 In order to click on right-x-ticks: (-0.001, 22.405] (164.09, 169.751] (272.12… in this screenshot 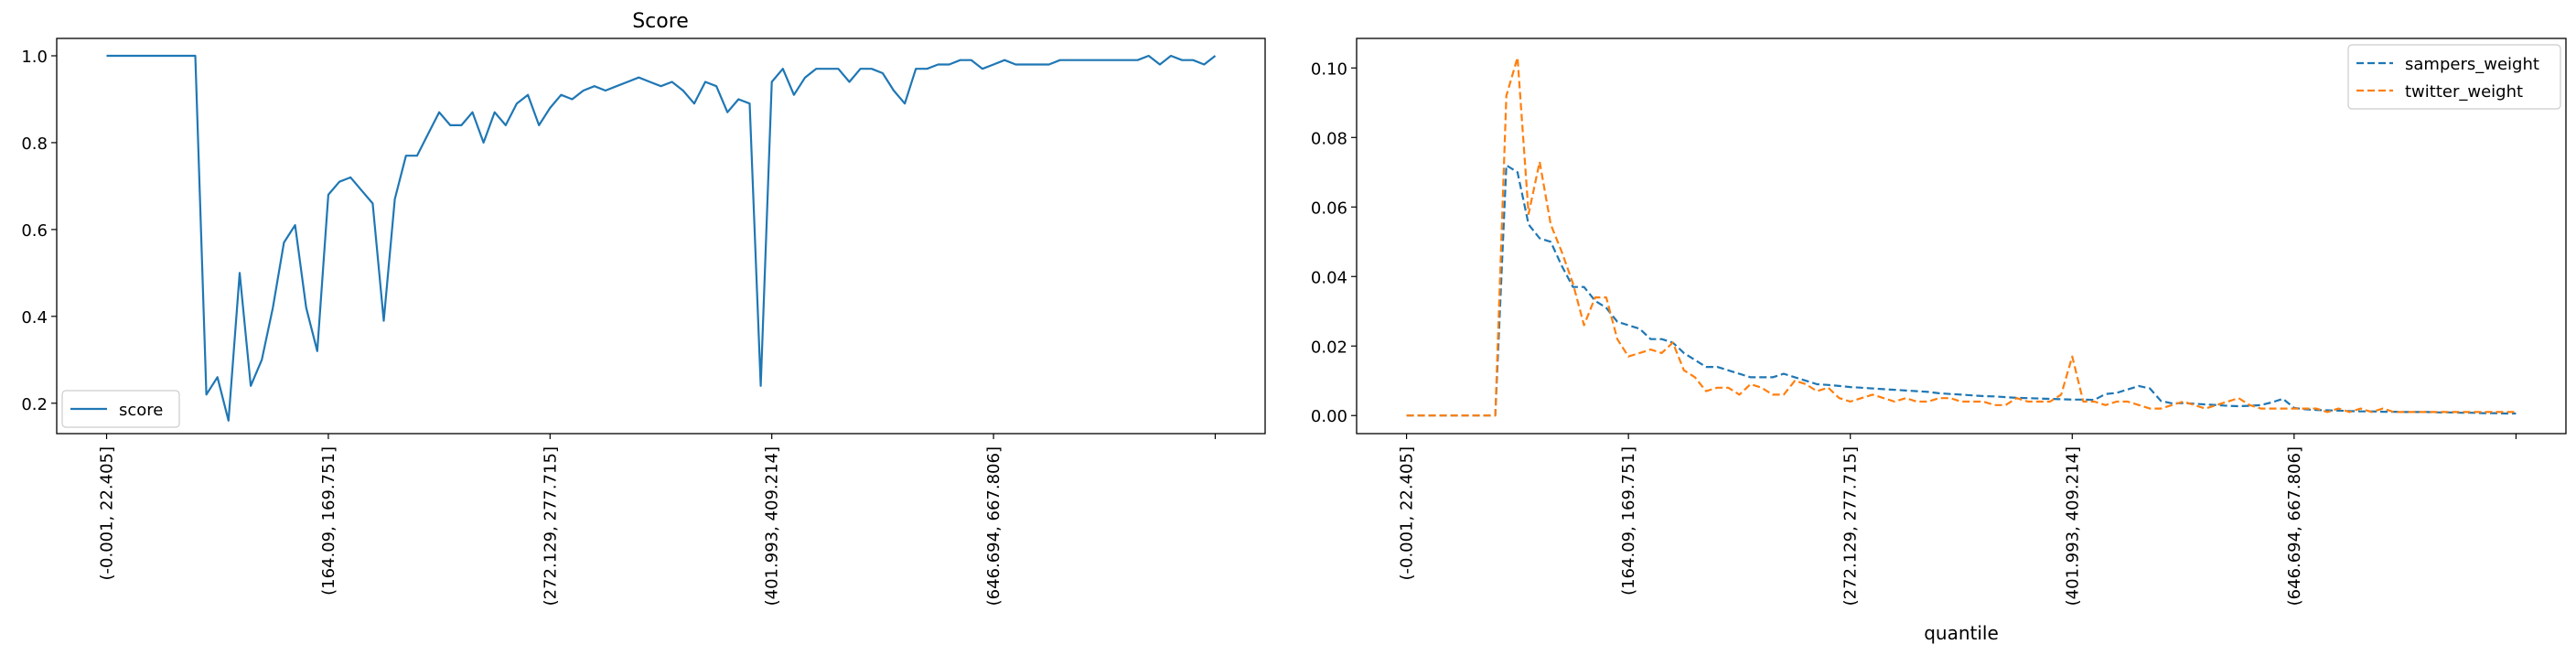, I will do `click(1957, 520)`.